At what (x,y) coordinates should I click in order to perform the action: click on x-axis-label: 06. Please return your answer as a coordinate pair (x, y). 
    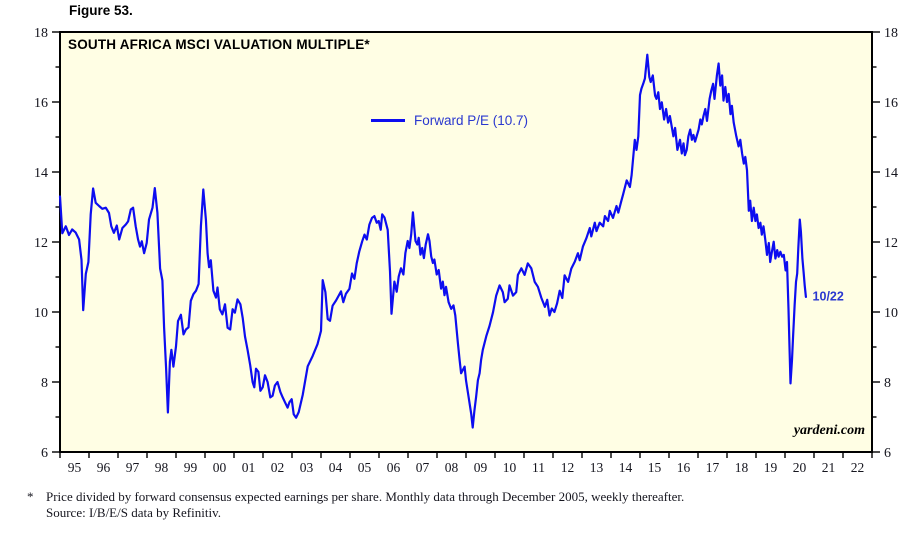
    Looking at the image, I should click on (394, 467).